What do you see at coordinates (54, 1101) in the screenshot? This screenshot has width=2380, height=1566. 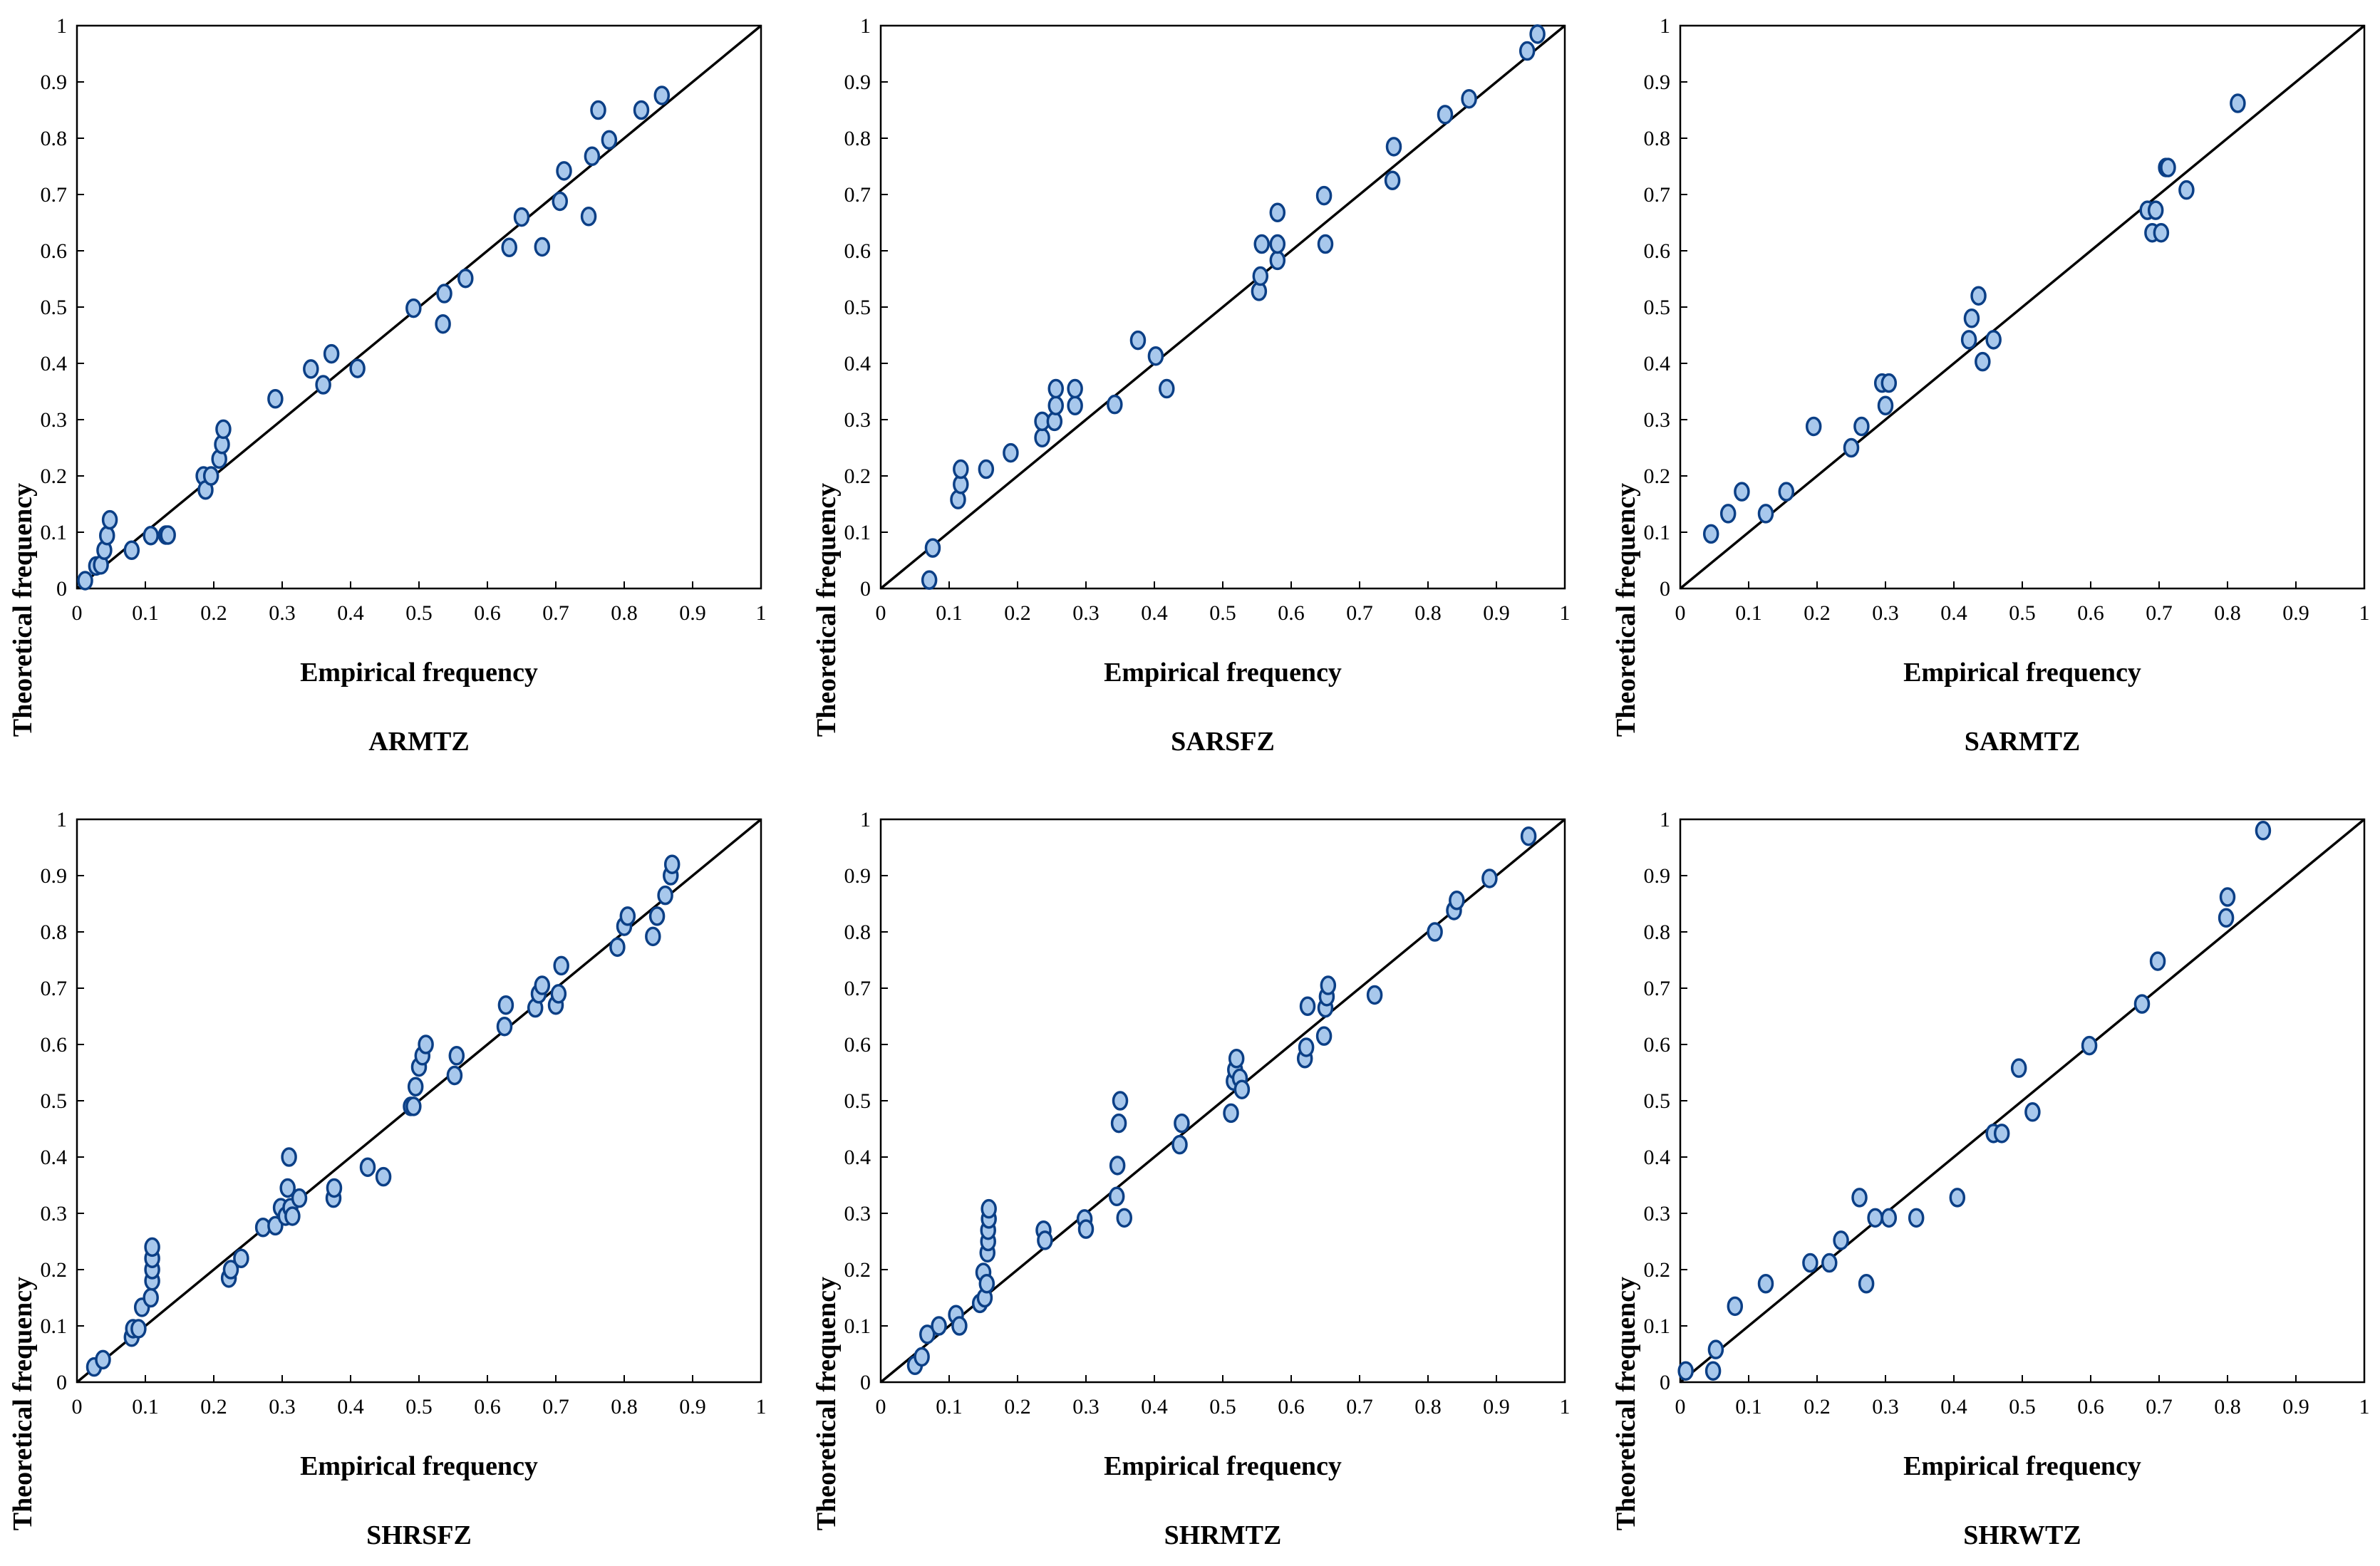 I see `y-tick-label: 0.5` at bounding box center [54, 1101].